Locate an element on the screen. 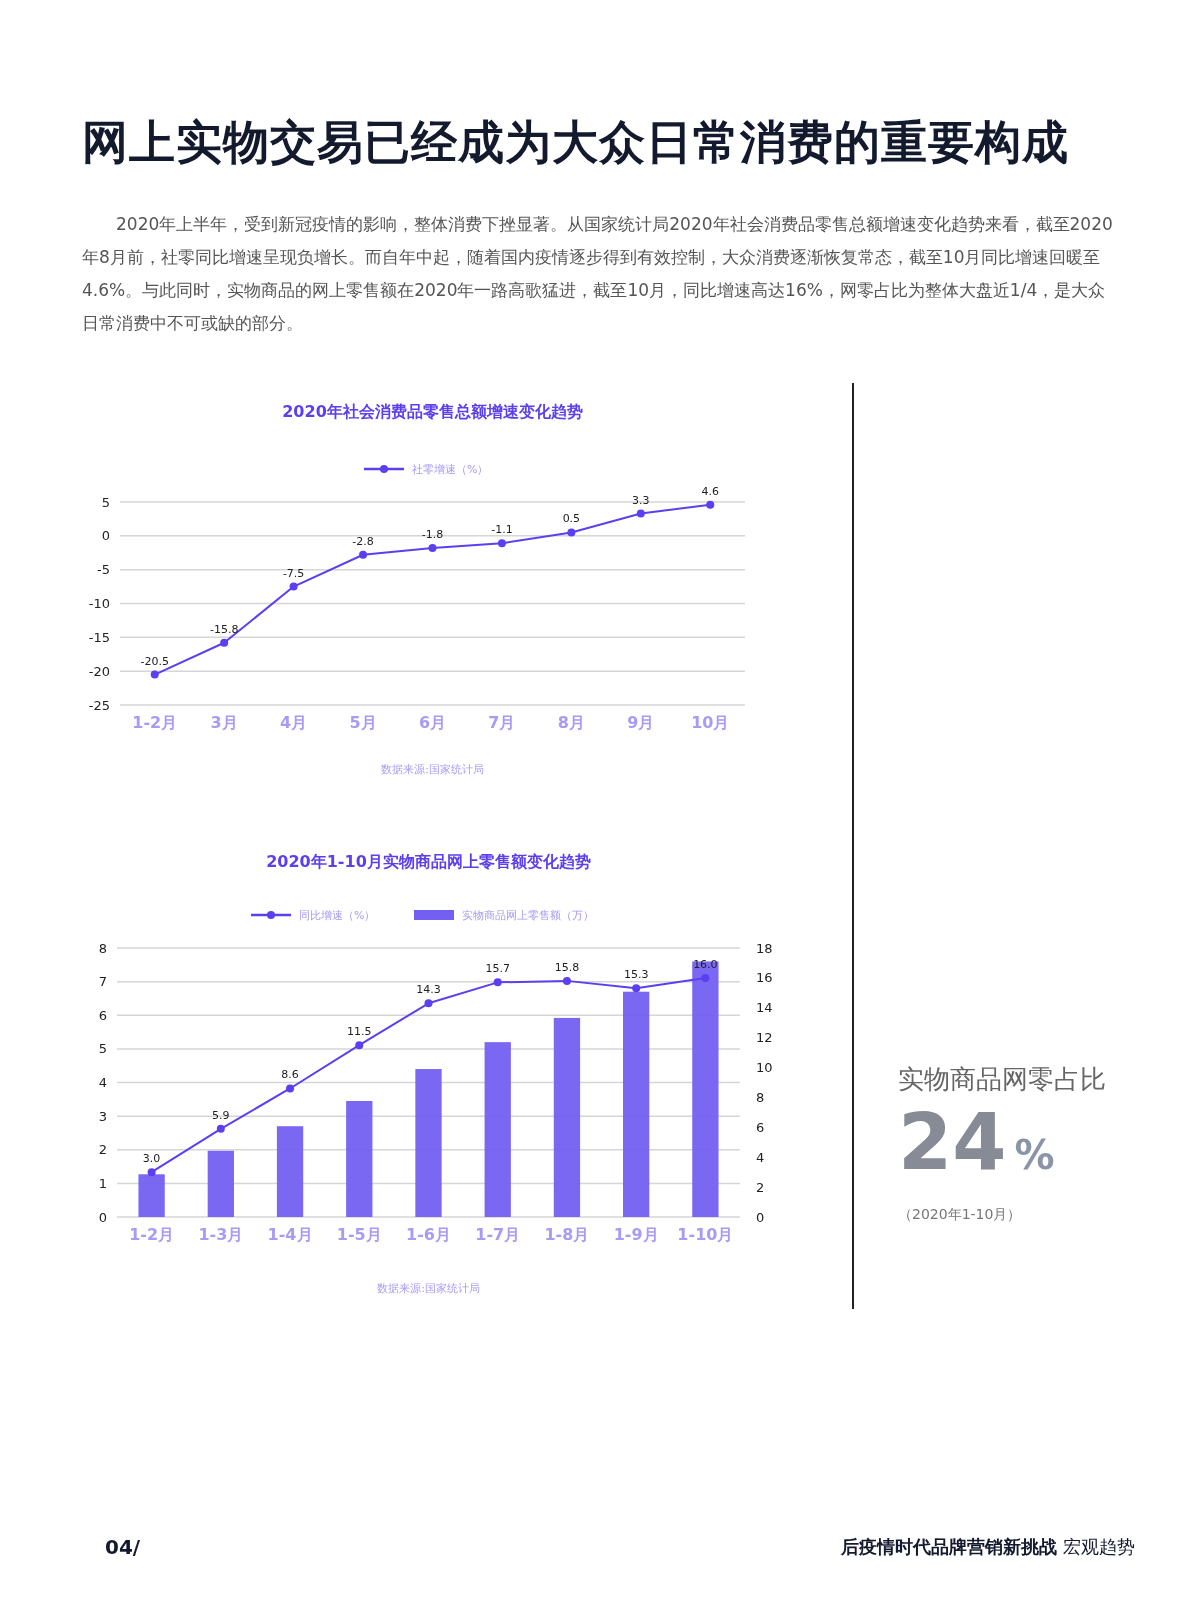  data-label: 15.7 is located at coordinates (497, 969).